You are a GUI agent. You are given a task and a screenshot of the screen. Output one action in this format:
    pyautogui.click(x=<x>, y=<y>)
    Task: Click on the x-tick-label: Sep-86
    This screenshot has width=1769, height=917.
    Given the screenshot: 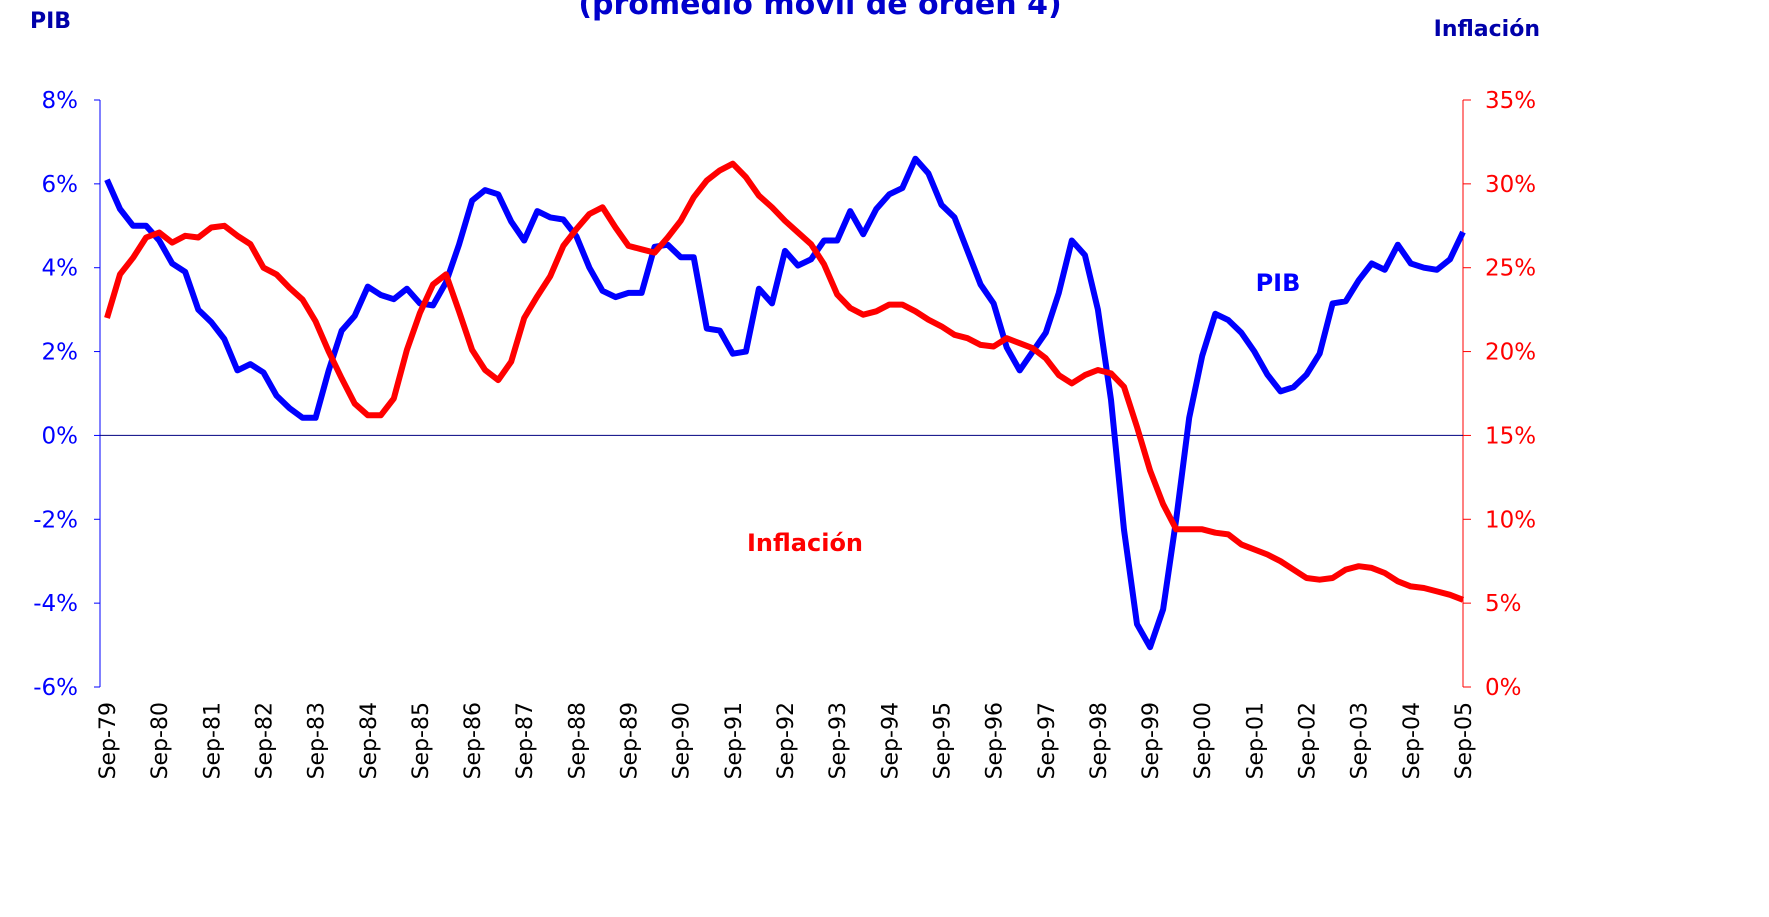 What is the action you would take?
    pyautogui.click(x=473, y=740)
    